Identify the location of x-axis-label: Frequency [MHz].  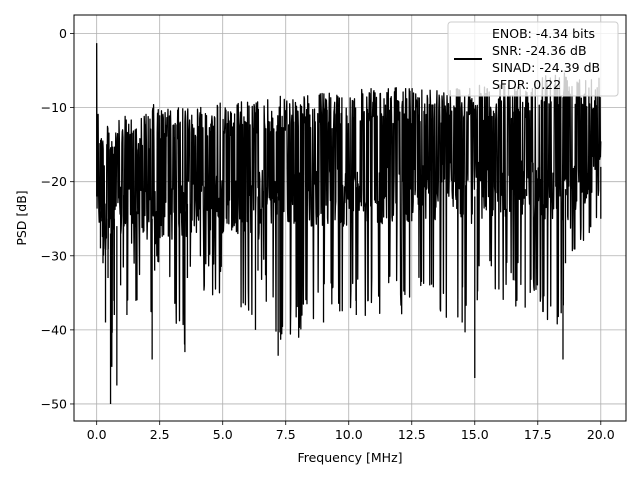
(349, 457).